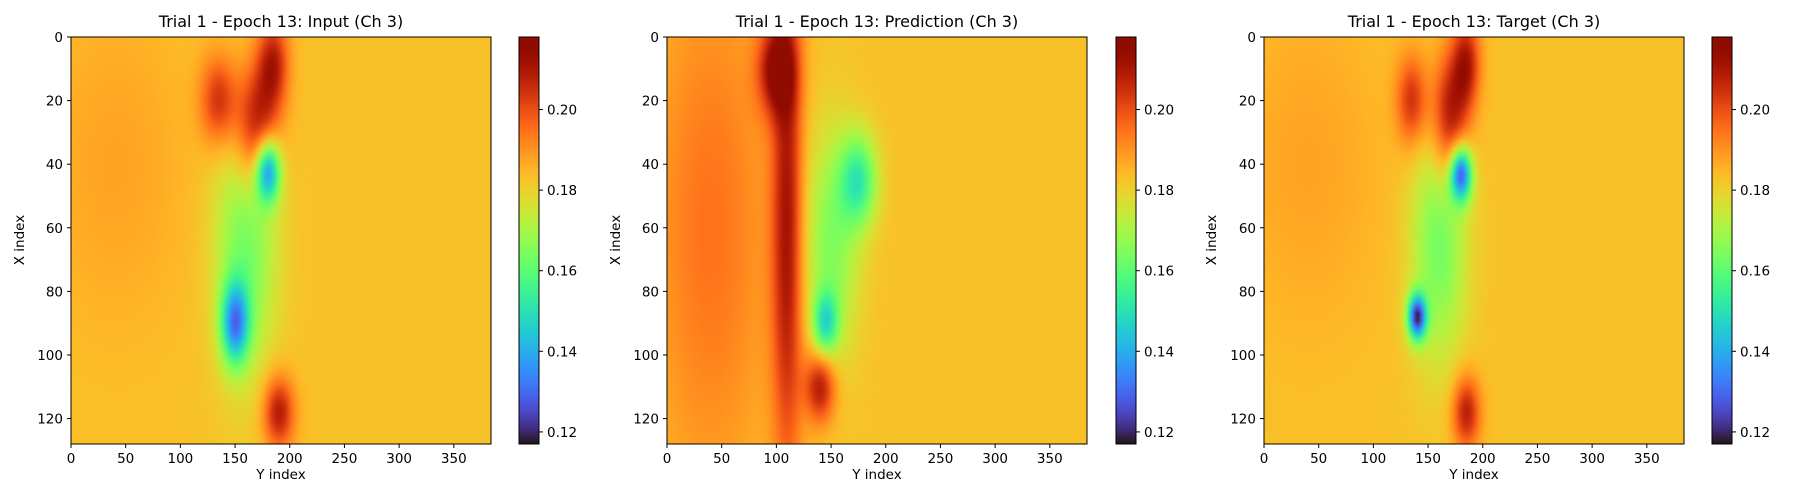 The height and width of the screenshot is (500, 1800). Describe the element at coordinates (1473, 21) in the screenshot. I see `panel-title: Trial 1 - Epoch 13: Target (Ch 3)` at that location.